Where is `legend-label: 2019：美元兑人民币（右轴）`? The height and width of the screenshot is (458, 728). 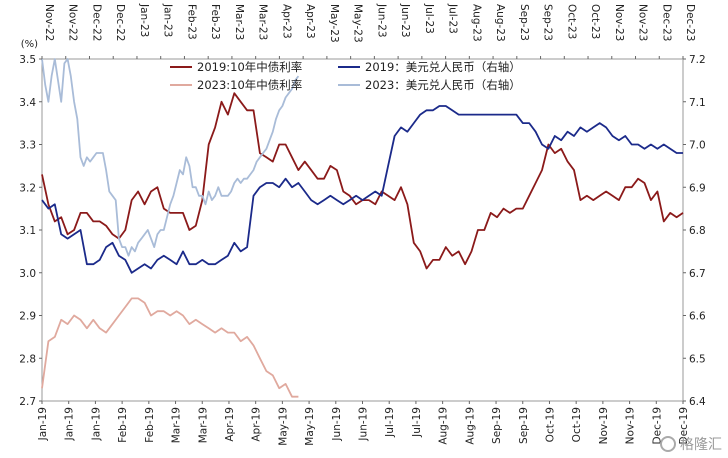
legend-label: 2019：美元兑人民币（右轴） is located at coordinates (443, 67).